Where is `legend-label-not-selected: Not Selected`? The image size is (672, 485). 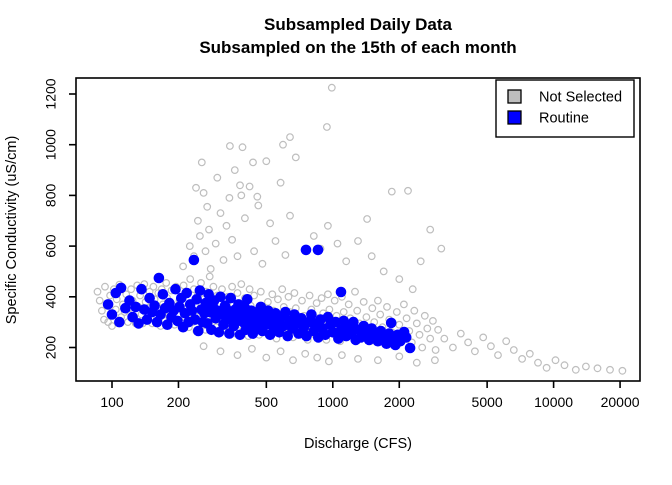
legend-label-not-selected: Not Selected is located at coordinates (580, 98).